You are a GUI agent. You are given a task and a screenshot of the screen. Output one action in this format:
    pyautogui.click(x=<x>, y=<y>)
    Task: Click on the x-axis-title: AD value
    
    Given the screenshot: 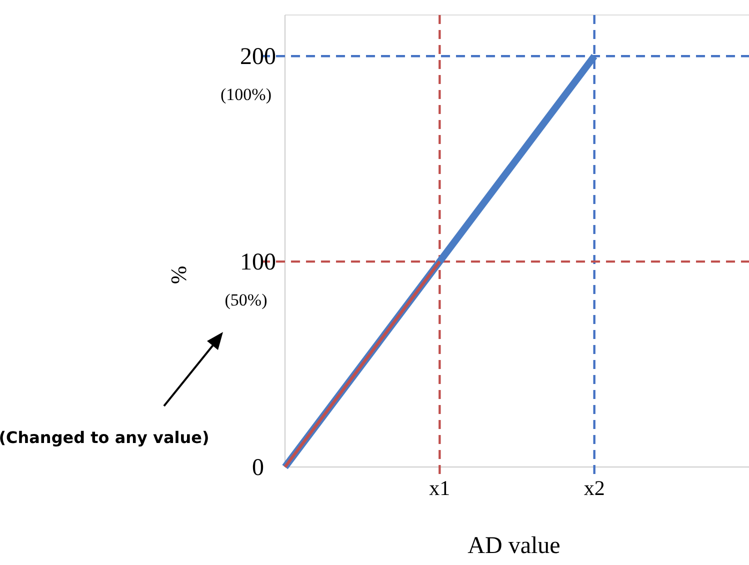 What is the action you would take?
    pyautogui.click(x=514, y=546)
    